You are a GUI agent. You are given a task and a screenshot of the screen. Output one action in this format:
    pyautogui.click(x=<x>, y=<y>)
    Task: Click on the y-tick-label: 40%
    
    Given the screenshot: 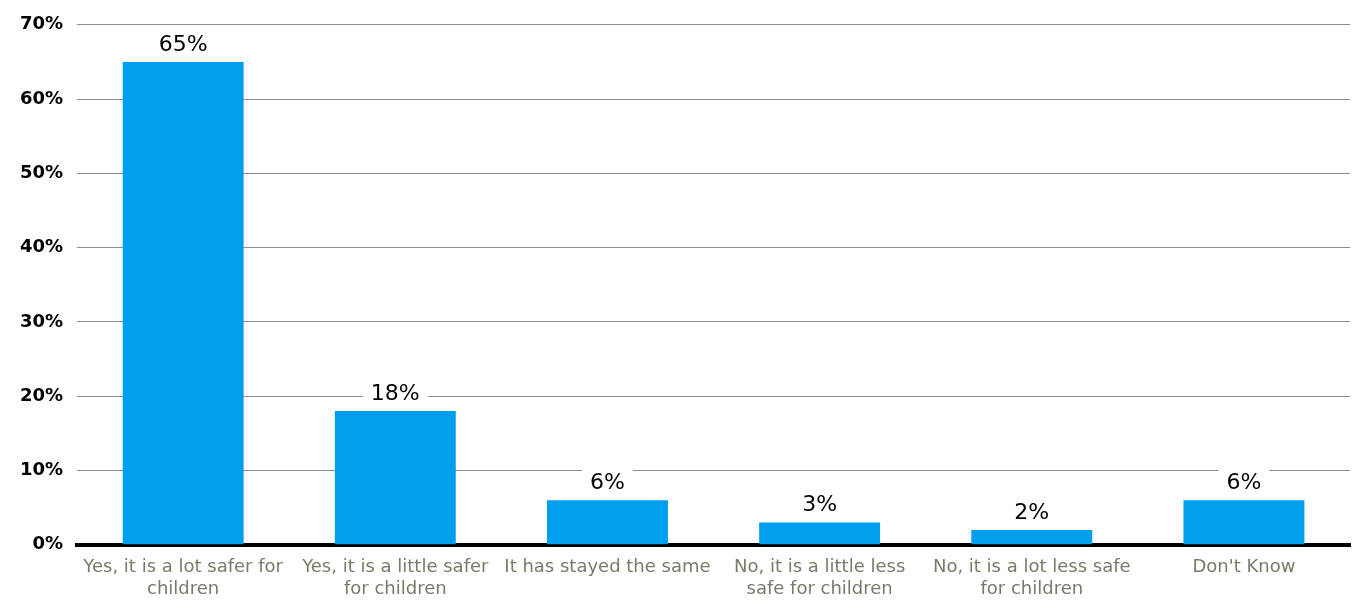 What is the action you would take?
    pyautogui.click(x=41, y=246)
    